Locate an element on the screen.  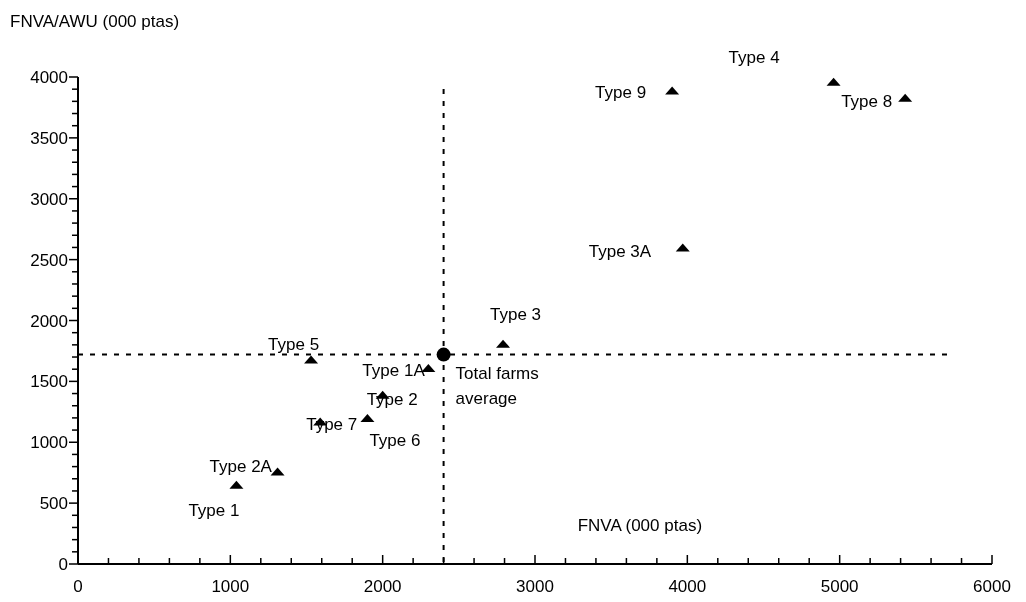
y-tick-label: 3000 is located at coordinates (49, 199).